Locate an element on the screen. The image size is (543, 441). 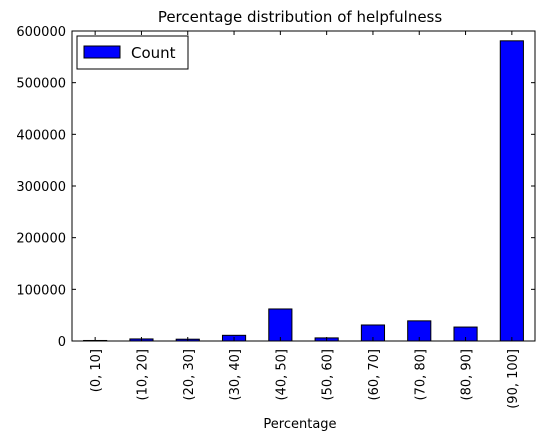
chart-title: Percentage distribution of helpfulness is located at coordinates (300, 17).